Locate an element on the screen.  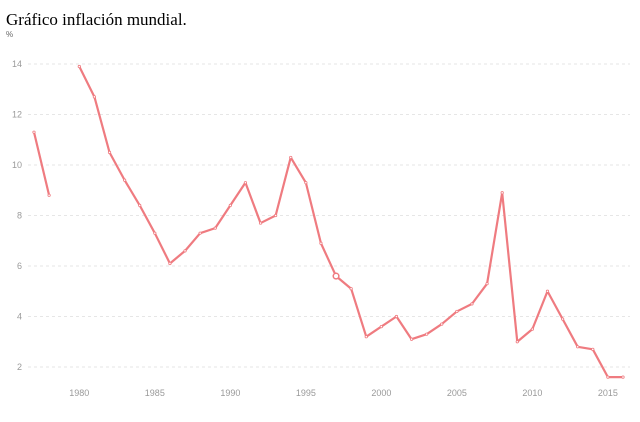
y-tick-label: 12 is located at coordinates (17, 115).